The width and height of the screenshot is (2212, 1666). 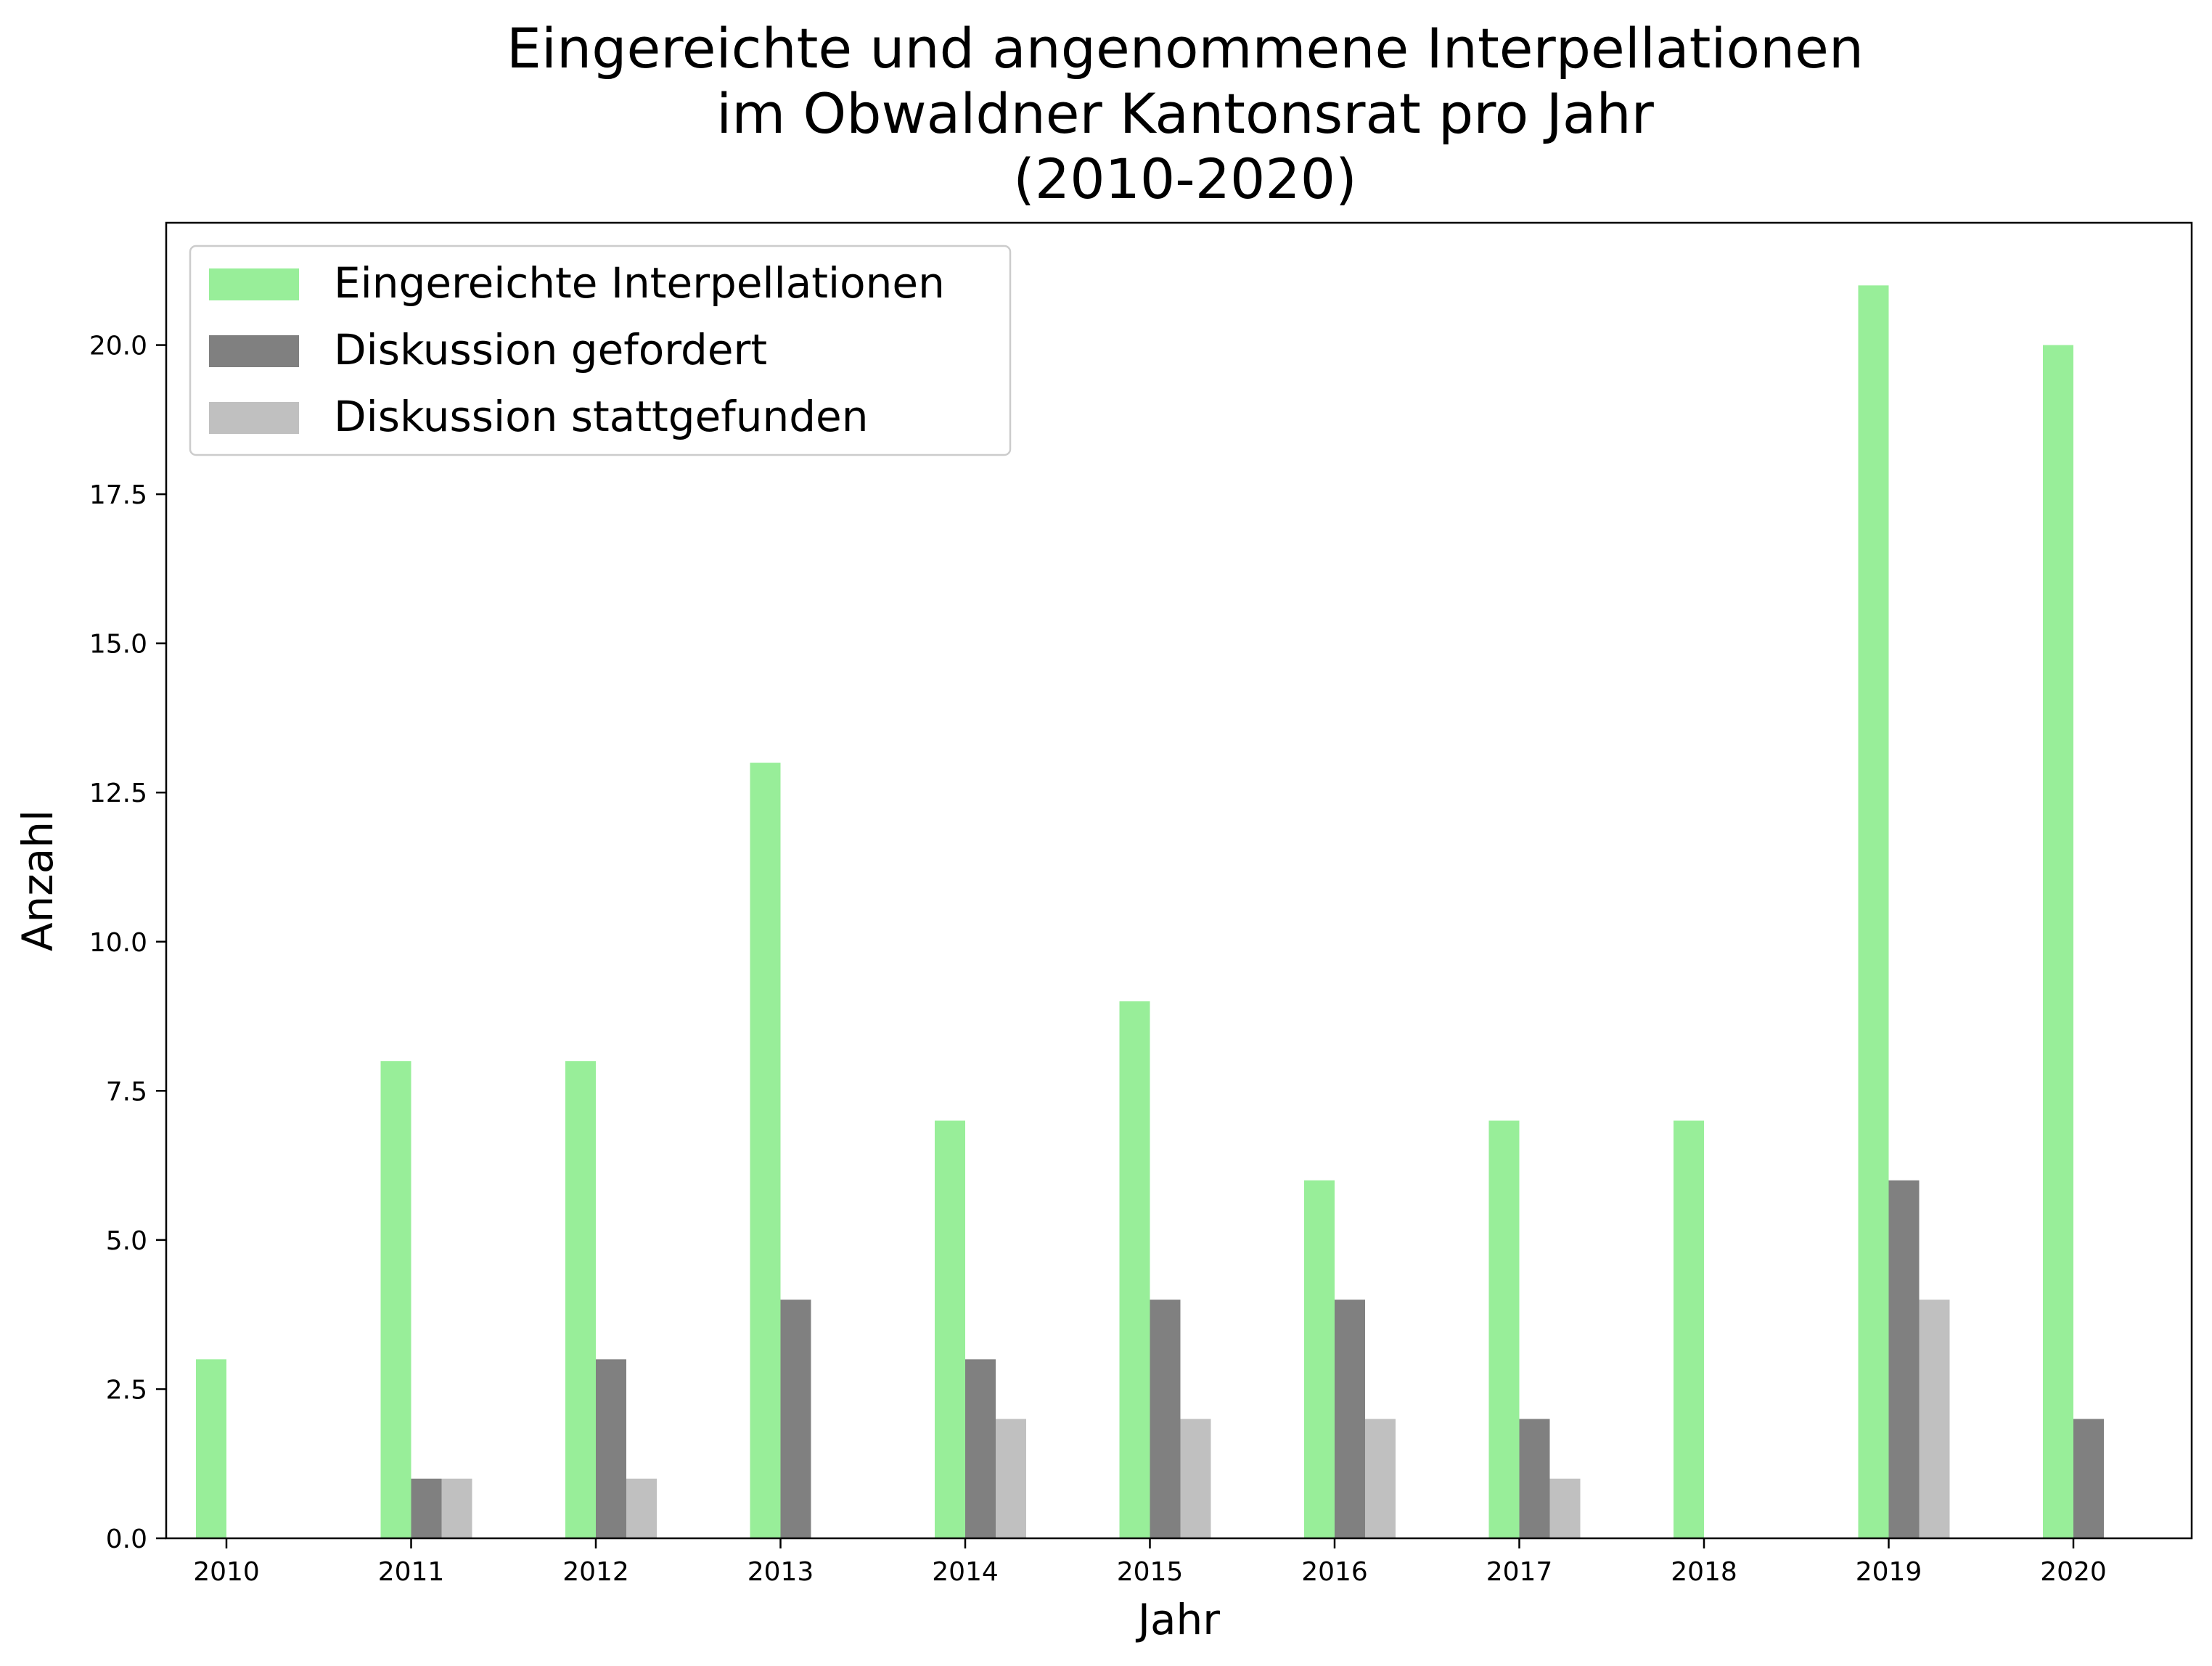 I want to click on x-tick-label: 2012, so click(x=595, y=1572).